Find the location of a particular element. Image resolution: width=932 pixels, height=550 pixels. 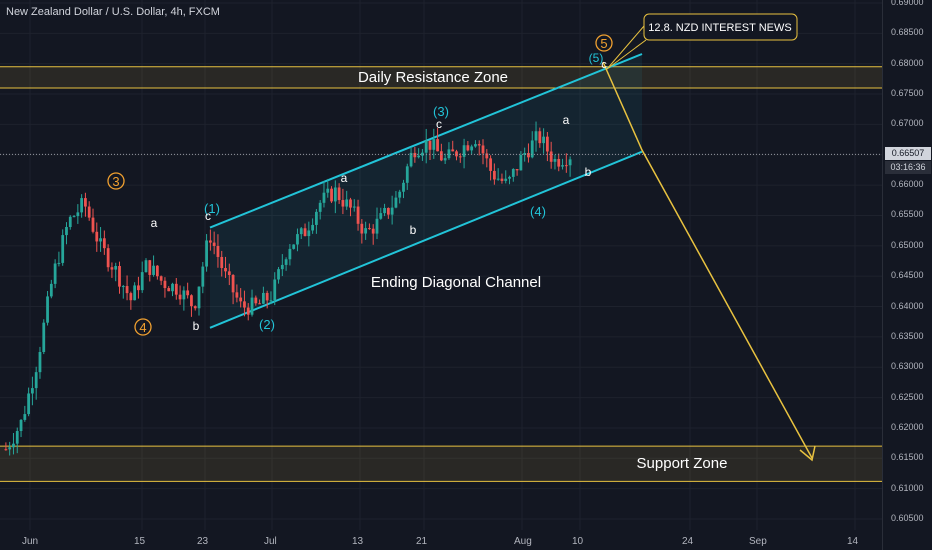

wave-label-4-circle is located at coordinates (143, 327).